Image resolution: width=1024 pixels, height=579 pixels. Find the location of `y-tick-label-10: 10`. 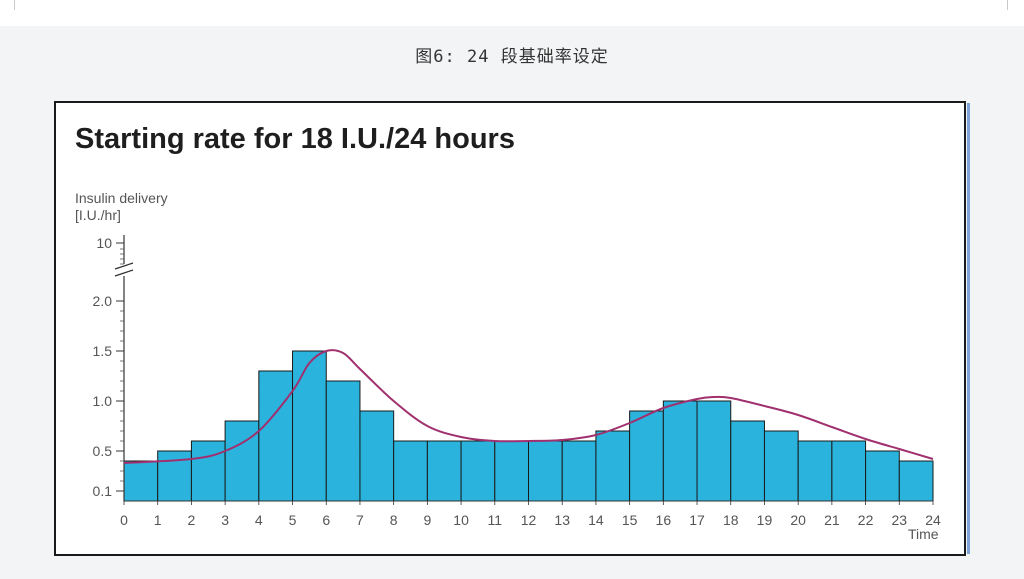

y-tick-label-10: 10 is located at coordinates (104, 243).